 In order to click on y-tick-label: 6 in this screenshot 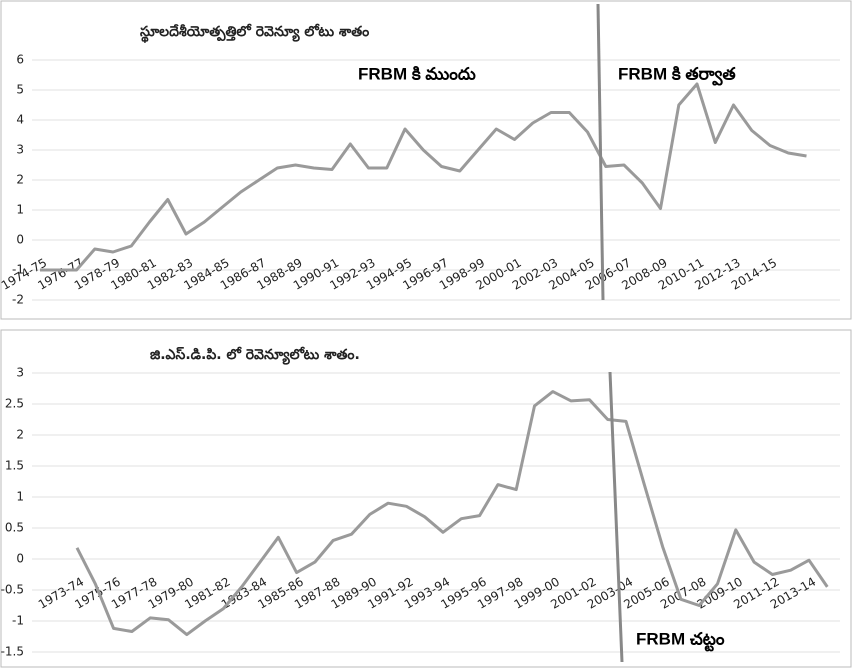, I will do `click(20, 60)`.